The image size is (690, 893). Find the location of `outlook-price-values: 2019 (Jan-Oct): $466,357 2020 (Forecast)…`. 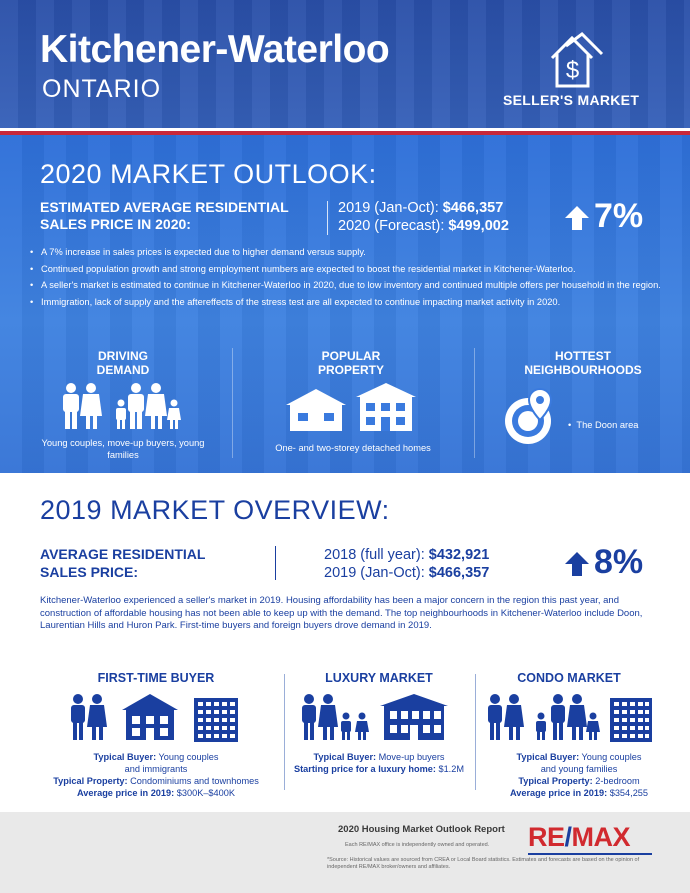

outlook-price-values: 2019 (Jan-Oct): $466,357 2020 (Forecast)… is located at coordinates (423, 217).